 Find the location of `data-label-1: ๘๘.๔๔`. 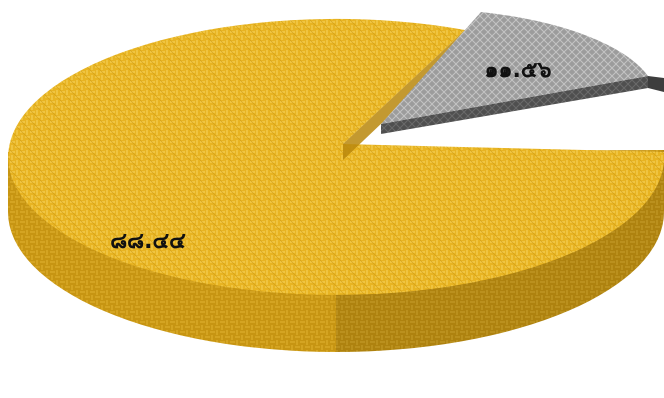

data-label-1: ๘๘.๔๔ is located at coordinates (148, 241).